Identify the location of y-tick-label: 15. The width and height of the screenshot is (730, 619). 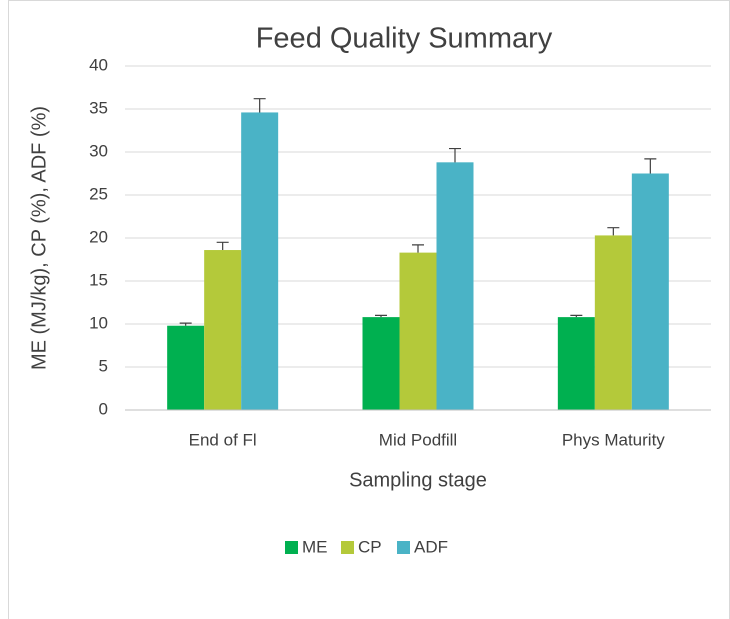
(98, 279).